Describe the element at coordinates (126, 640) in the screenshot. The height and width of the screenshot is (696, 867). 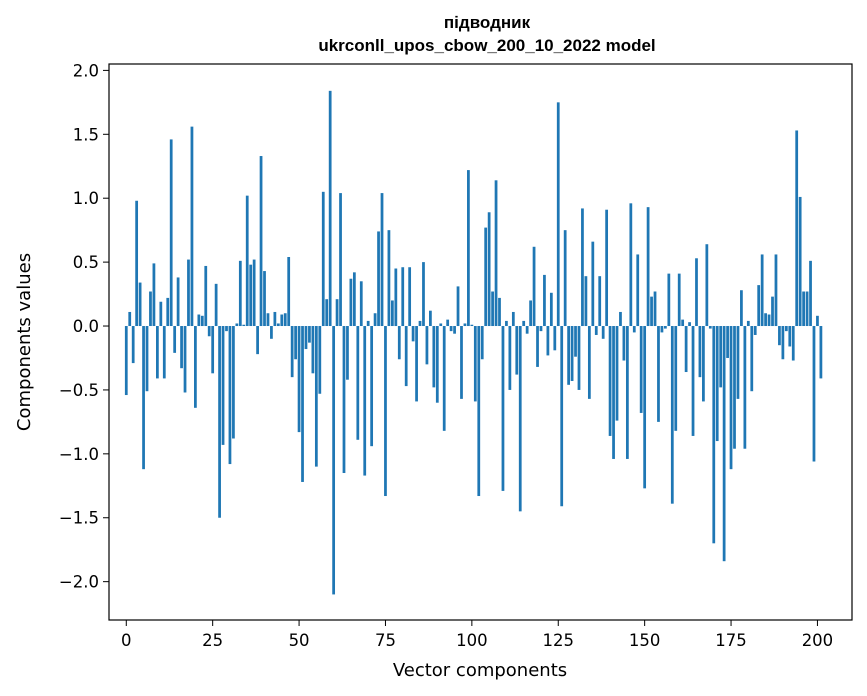
I see `x-tick-label: 0` at that location.